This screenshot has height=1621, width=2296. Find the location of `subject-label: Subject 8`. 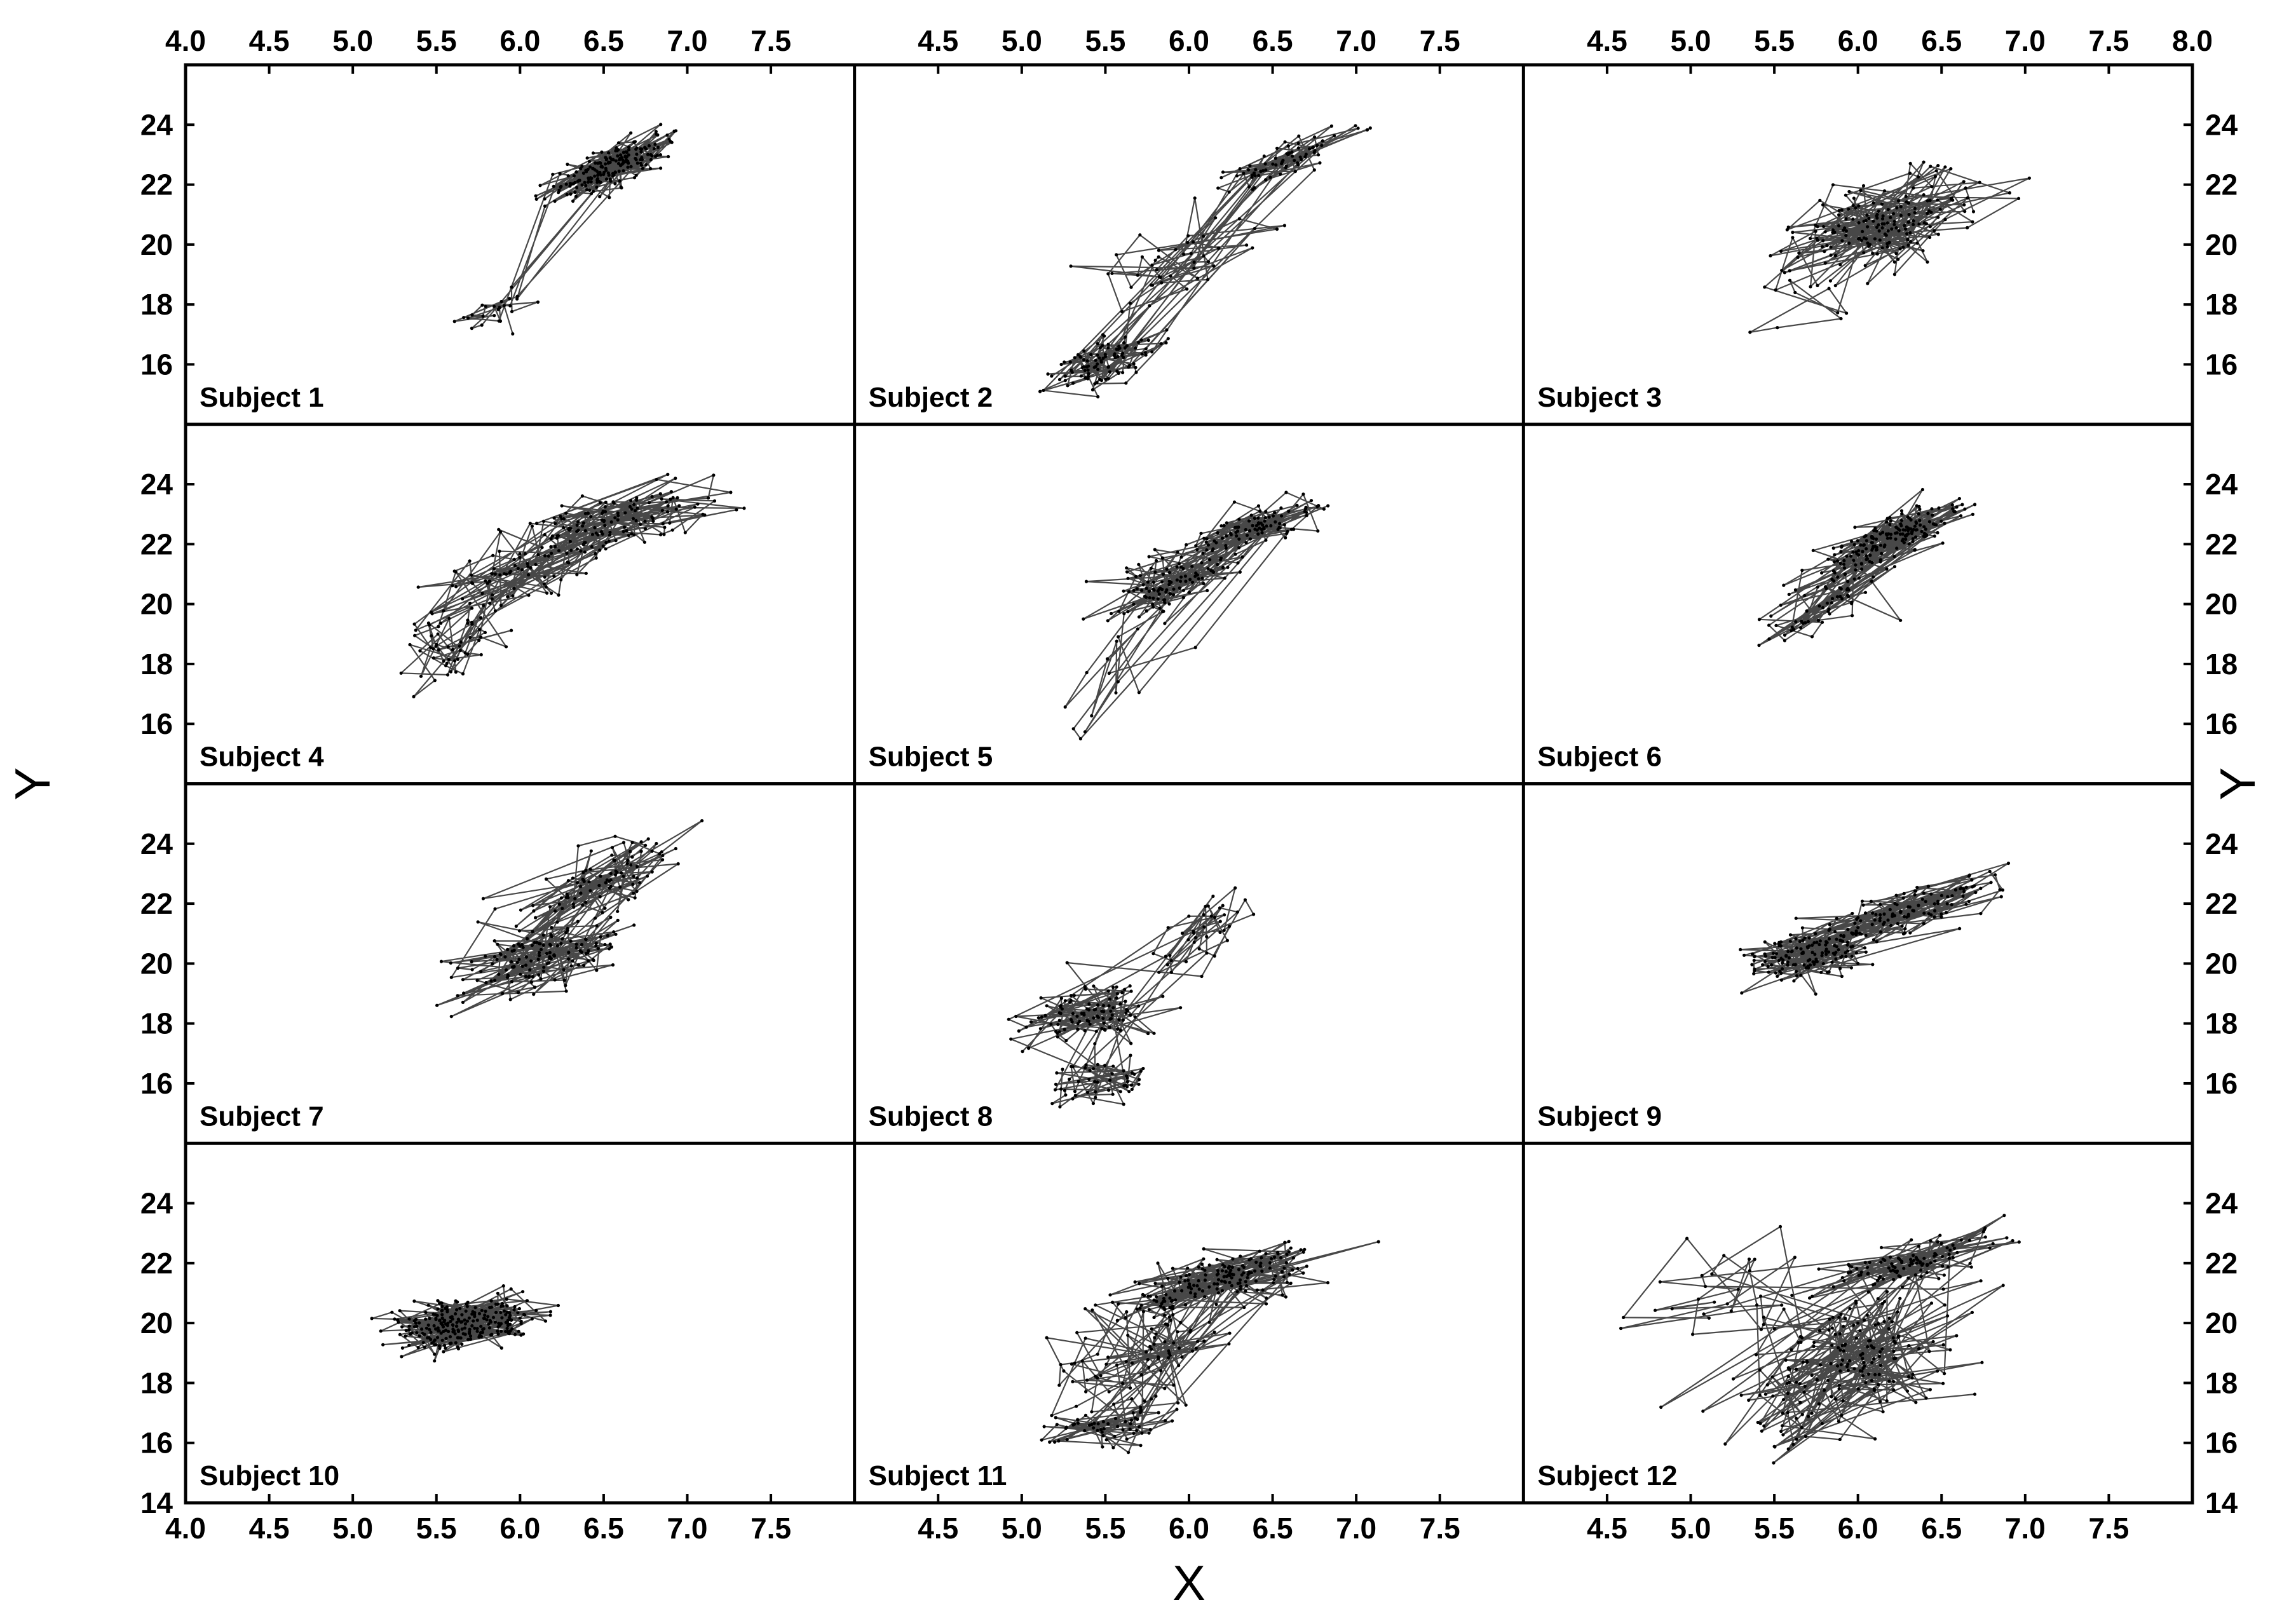

subject-label: Subject 8 is located at coordinates (931, 1116).